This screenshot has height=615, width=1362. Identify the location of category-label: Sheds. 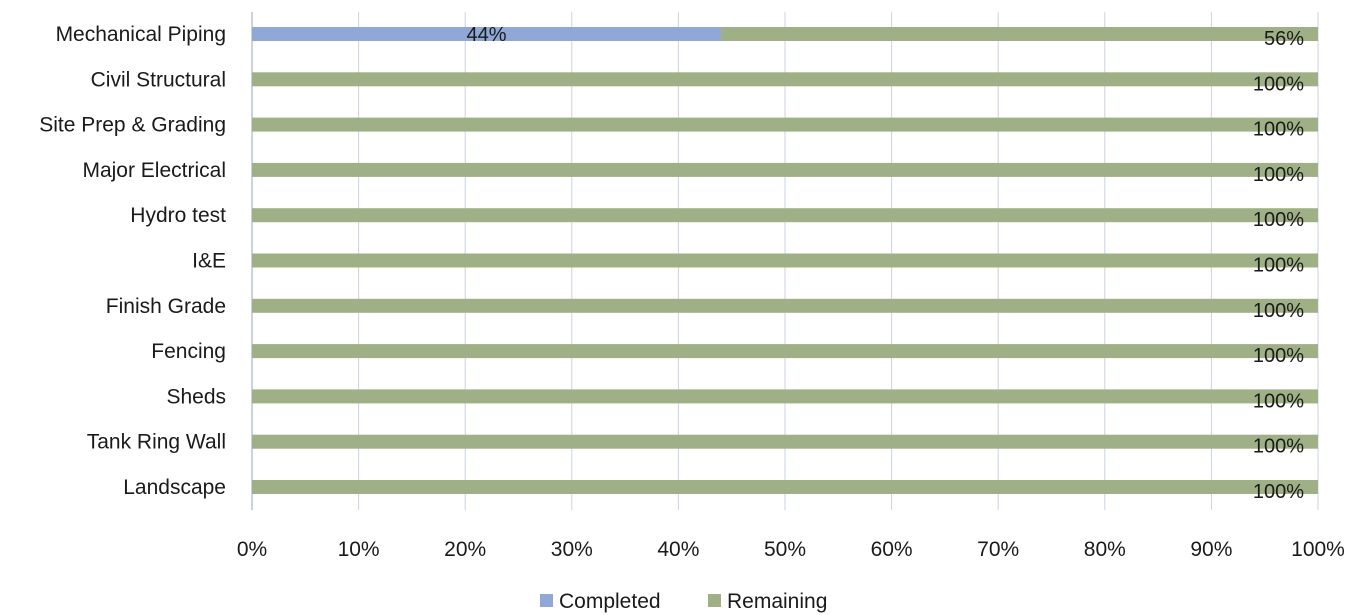
(196, 396).